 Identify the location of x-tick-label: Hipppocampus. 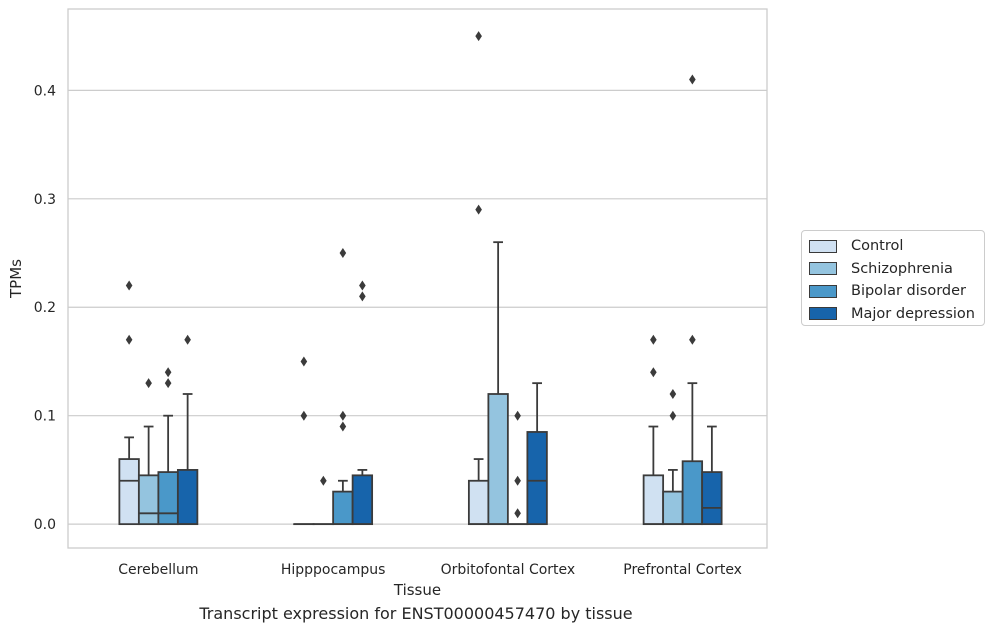
(333, 570).